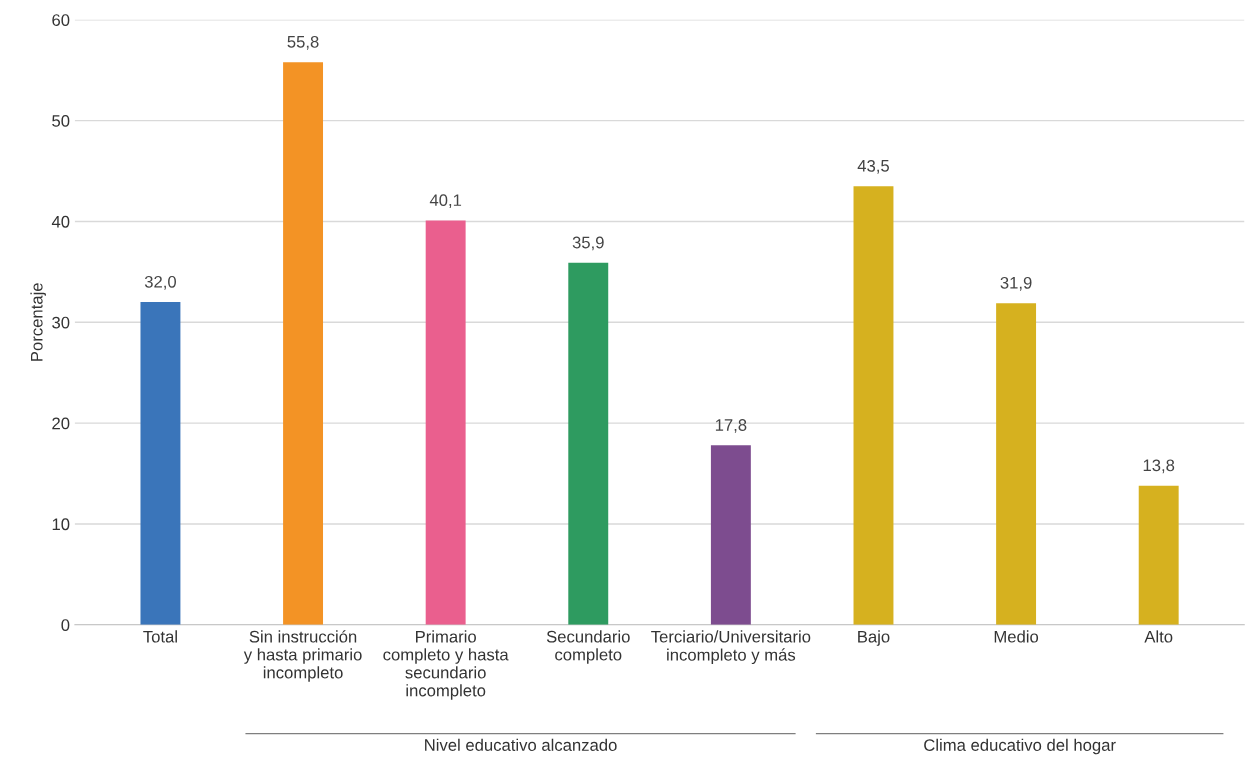  What do you see at coordinates (731, 647) in the screenshot?
I see `x-tick-label: Terciario/Universitario incompleto y más` at bounding box center [731, 647].